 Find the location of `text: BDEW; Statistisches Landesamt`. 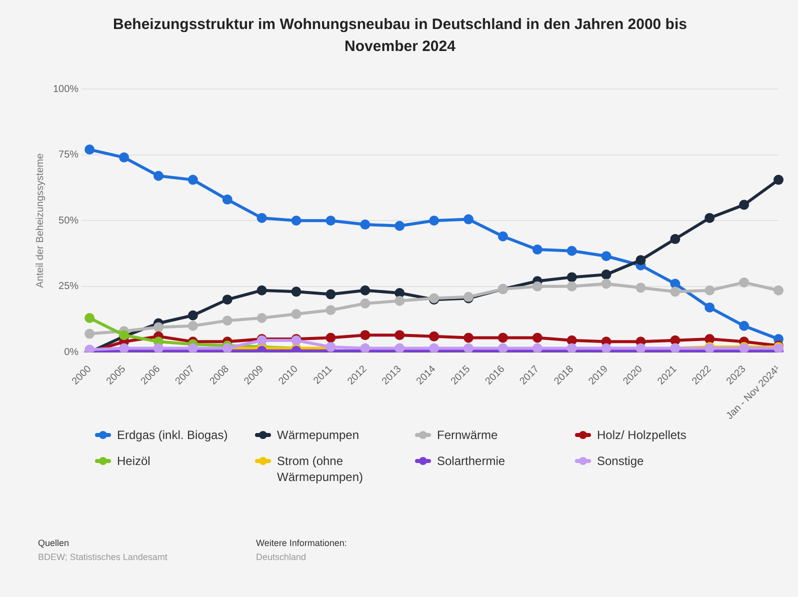

text: BDEW; Statistisches Landesamt is located at coordinates (103, 557).